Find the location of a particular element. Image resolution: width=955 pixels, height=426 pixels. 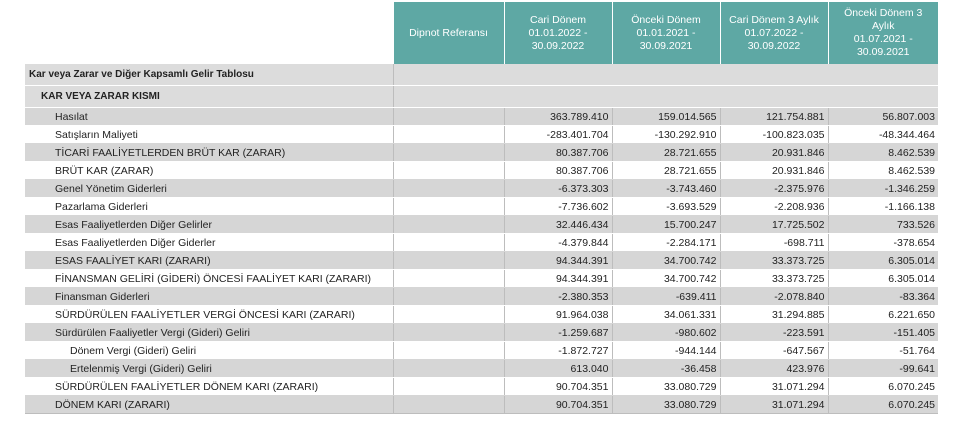

row-value-period-4: 6.305.014 is located at coordinates (882, 278).